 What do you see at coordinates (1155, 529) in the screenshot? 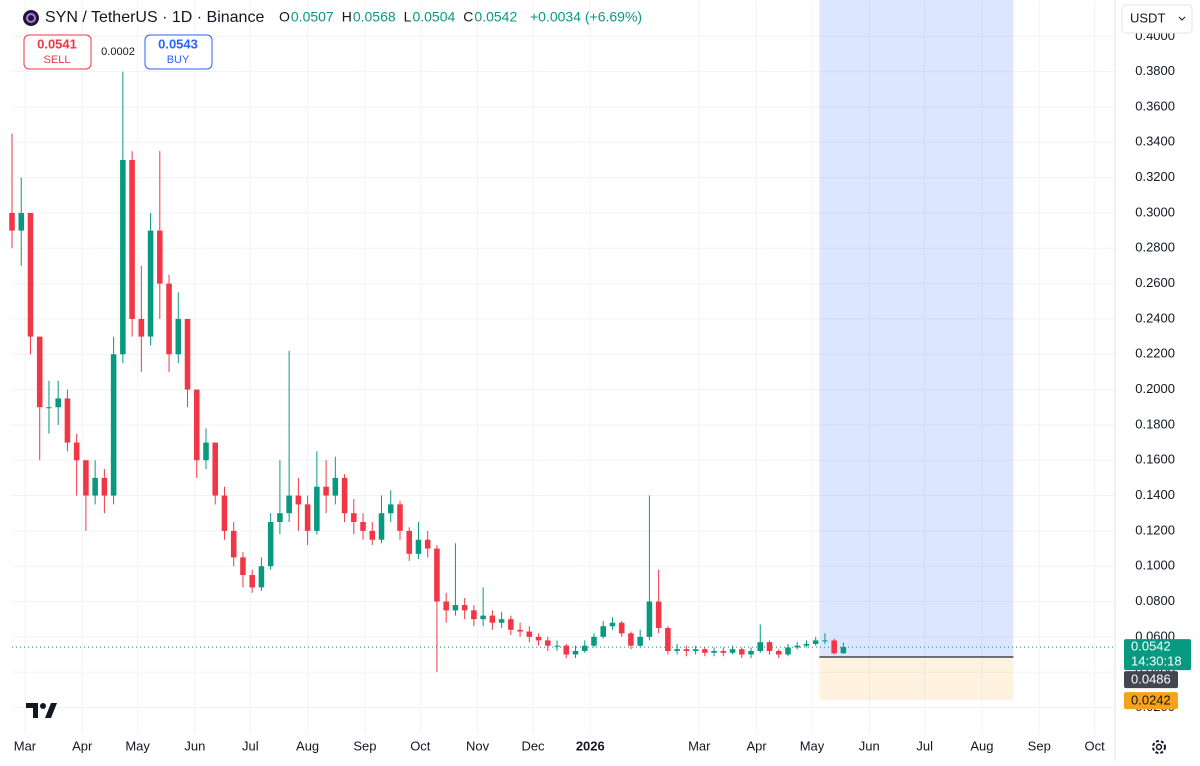
I see `y-tick-label: 0.1200` at bounding box center [1155, 529].